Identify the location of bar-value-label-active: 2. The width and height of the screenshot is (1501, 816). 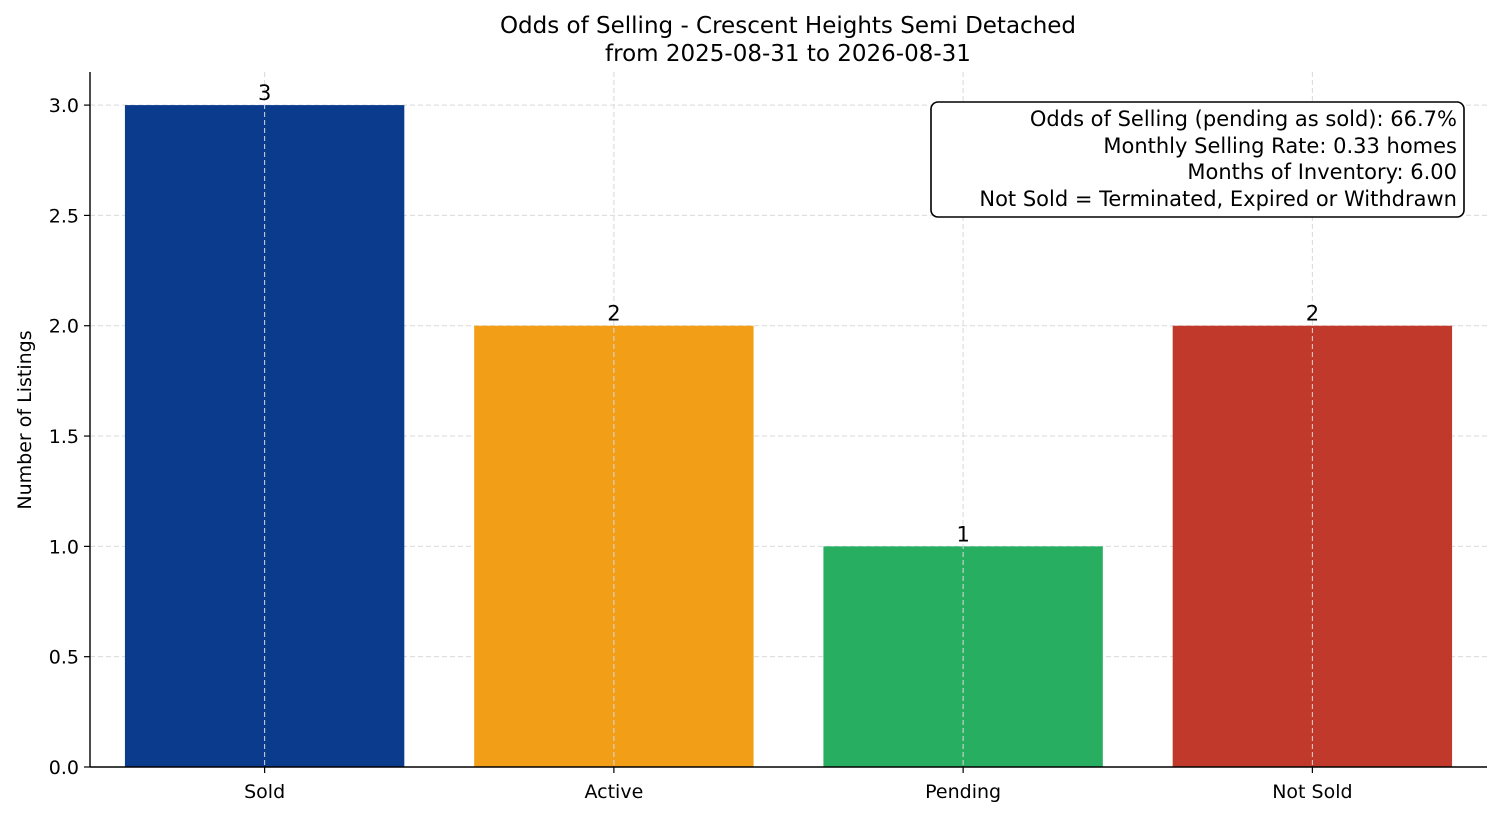
(613, 314).